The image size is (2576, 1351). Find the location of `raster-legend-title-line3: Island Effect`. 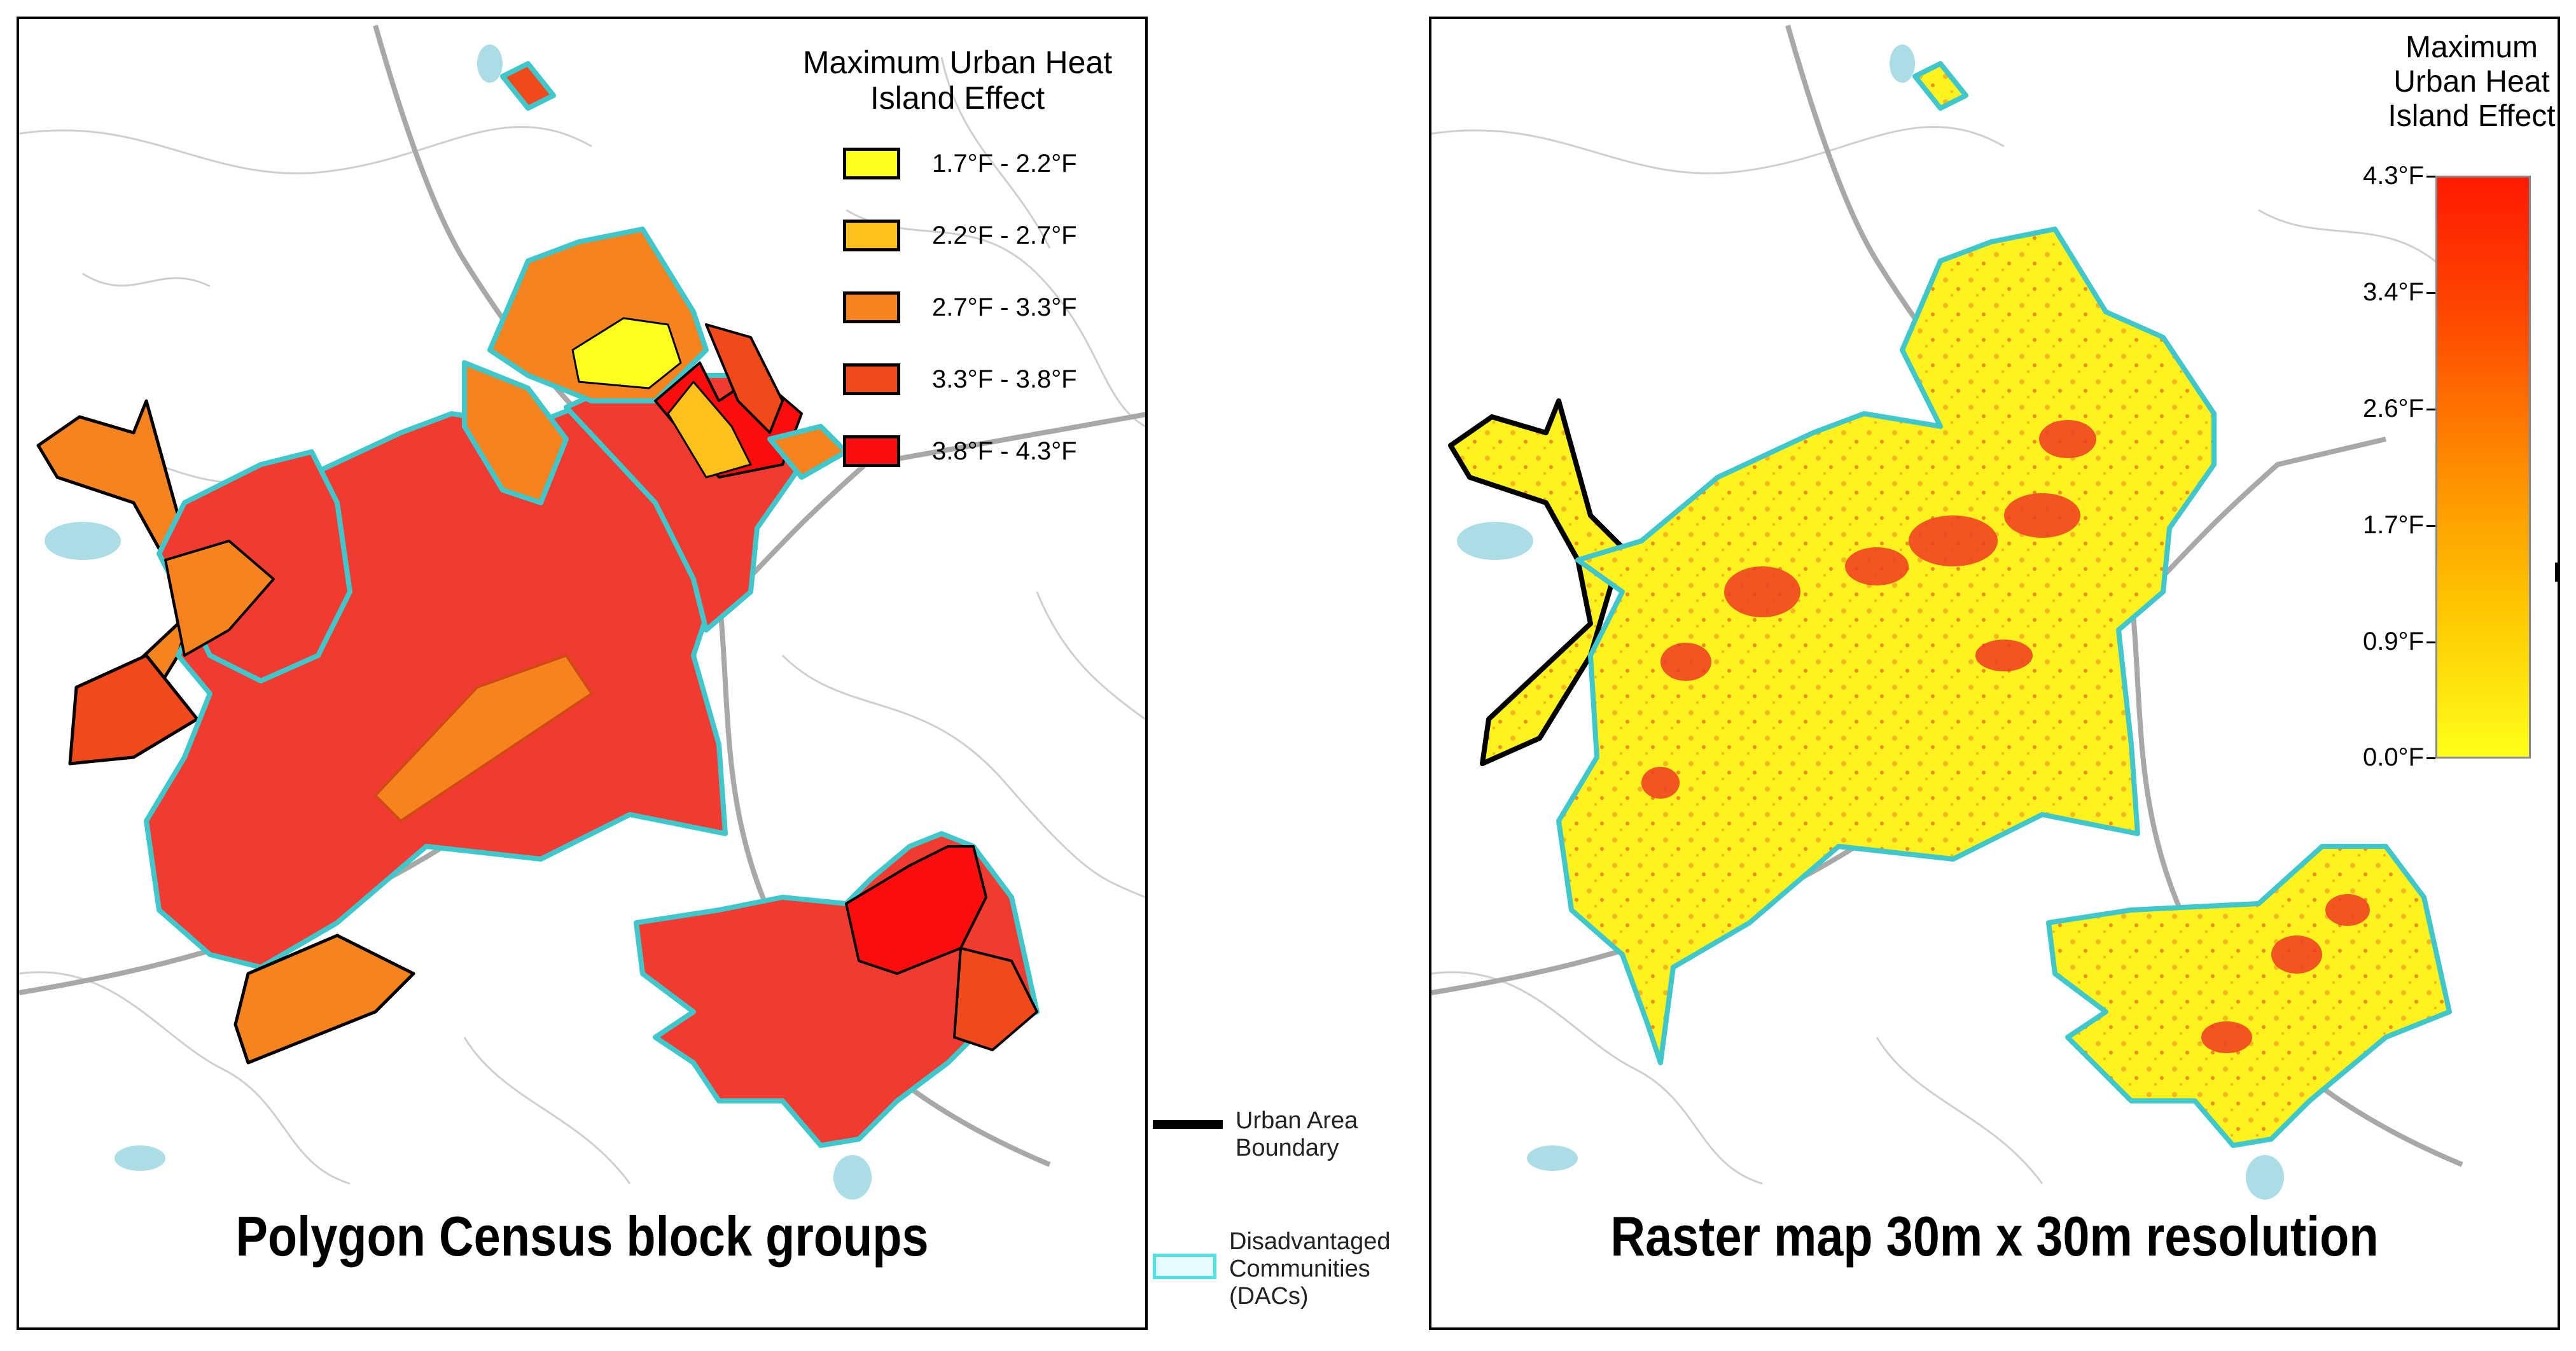

raster-legend-title-line3: Island Effect is located at coordinates (2472, 116).